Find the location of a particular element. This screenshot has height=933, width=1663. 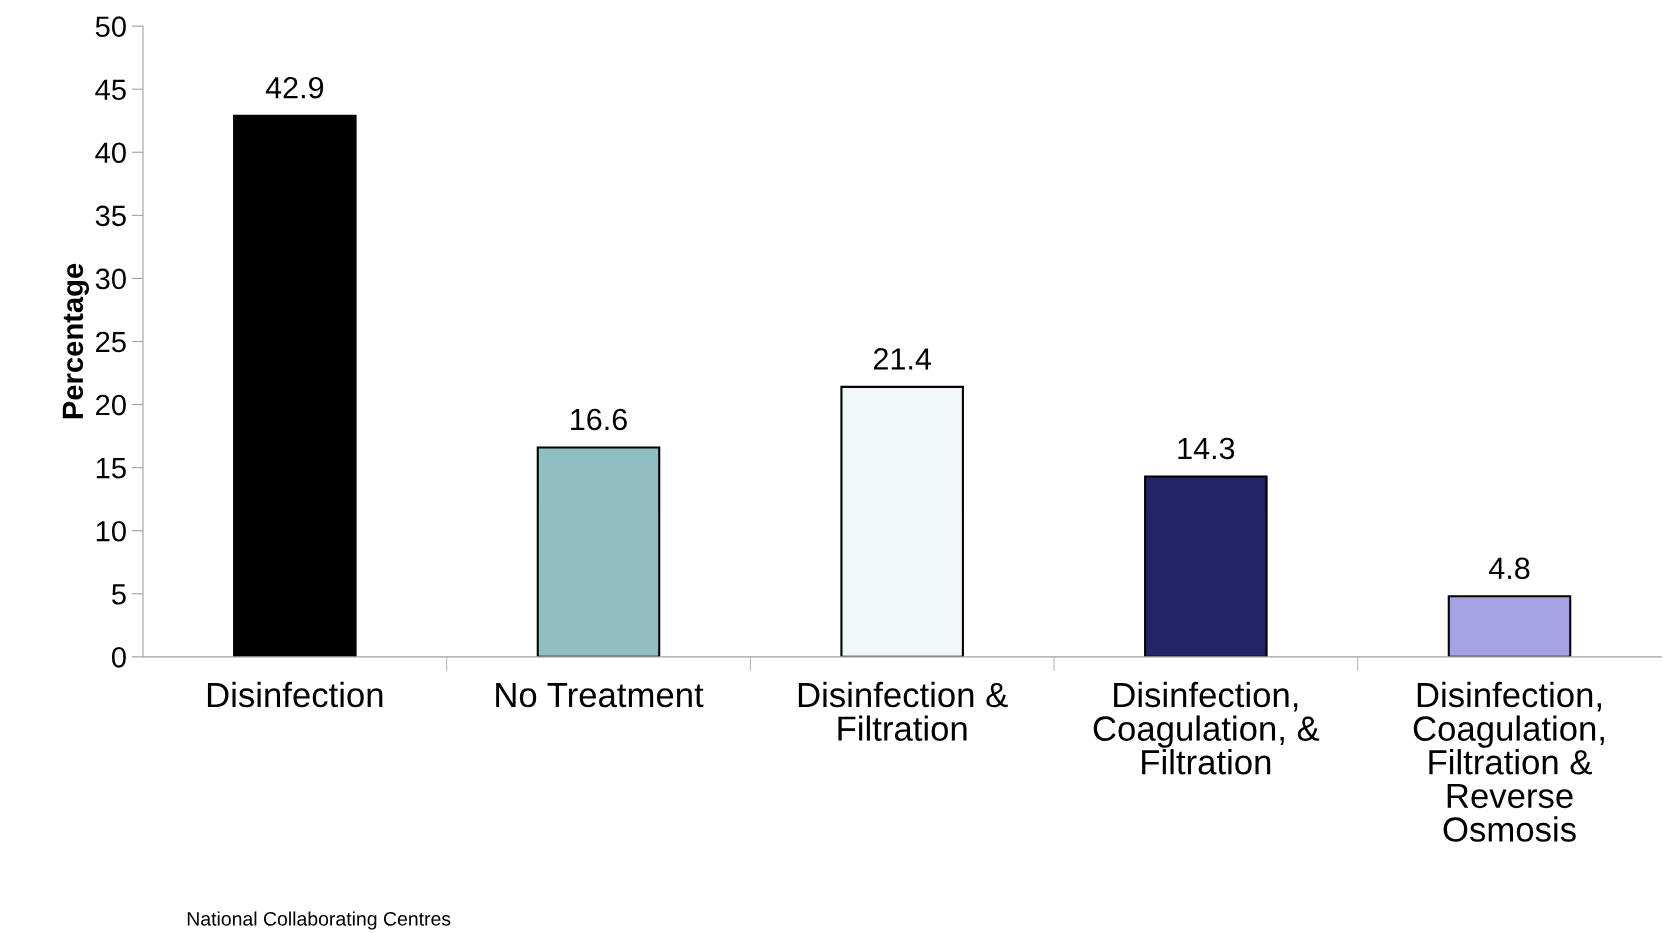

y-tick-label: 30 is located at coordinates (110, 279).